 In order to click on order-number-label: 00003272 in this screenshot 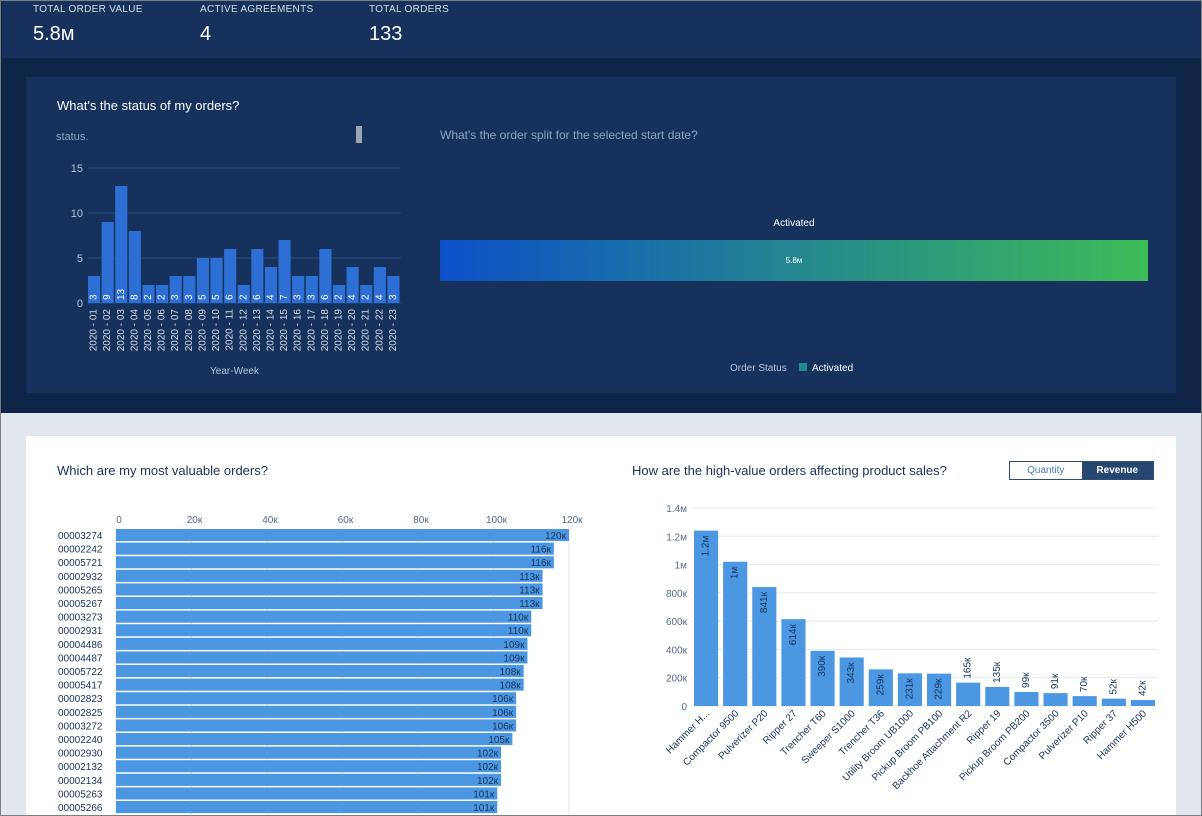, I will do `click(80, 726)`.